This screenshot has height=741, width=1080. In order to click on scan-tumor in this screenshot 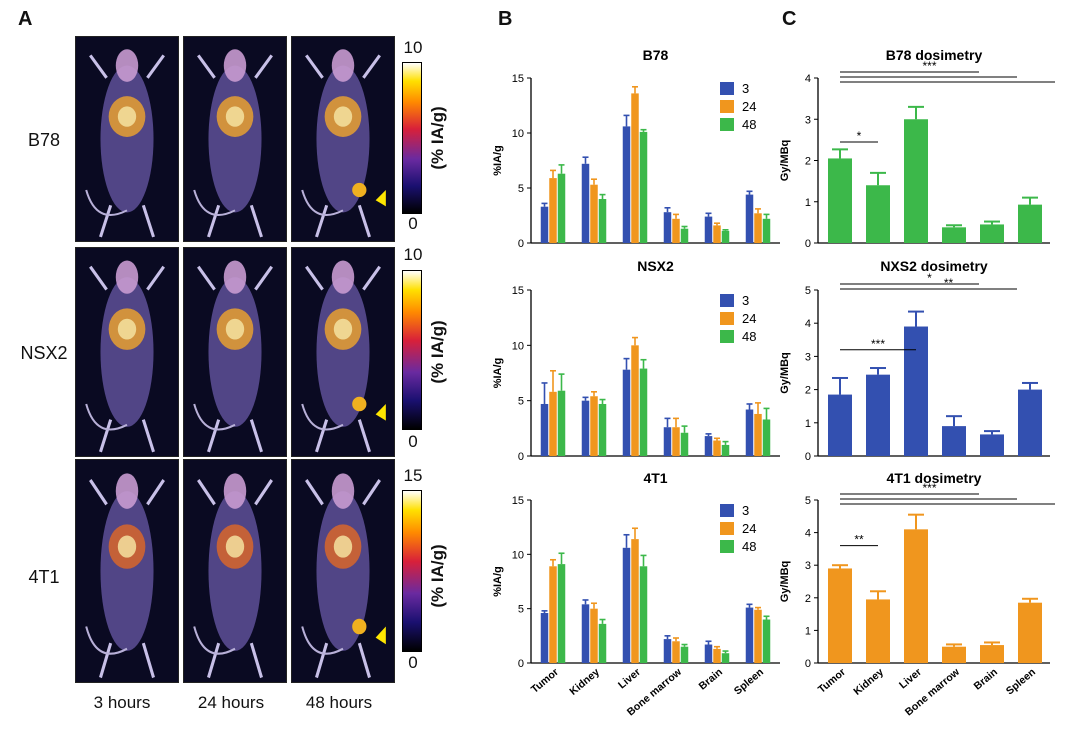, I will do `click(359, 190)`.